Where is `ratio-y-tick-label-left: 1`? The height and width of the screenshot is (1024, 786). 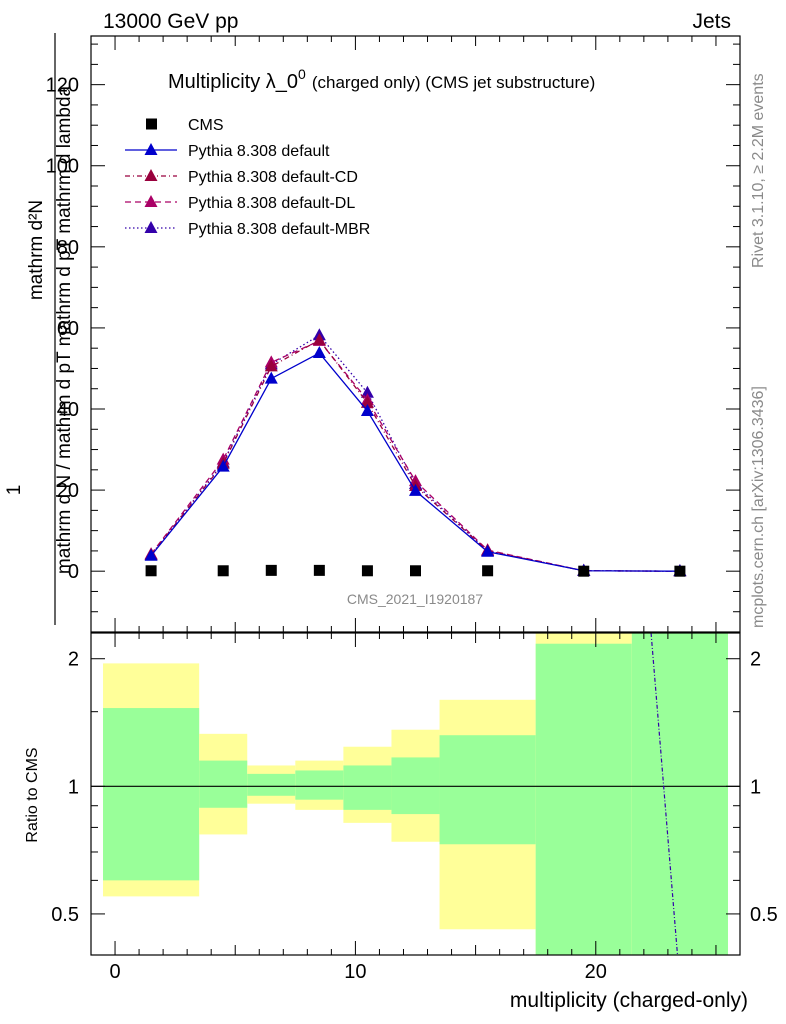
ratio-y-tick-label-left: 1 is located at coordinates (73, 787).